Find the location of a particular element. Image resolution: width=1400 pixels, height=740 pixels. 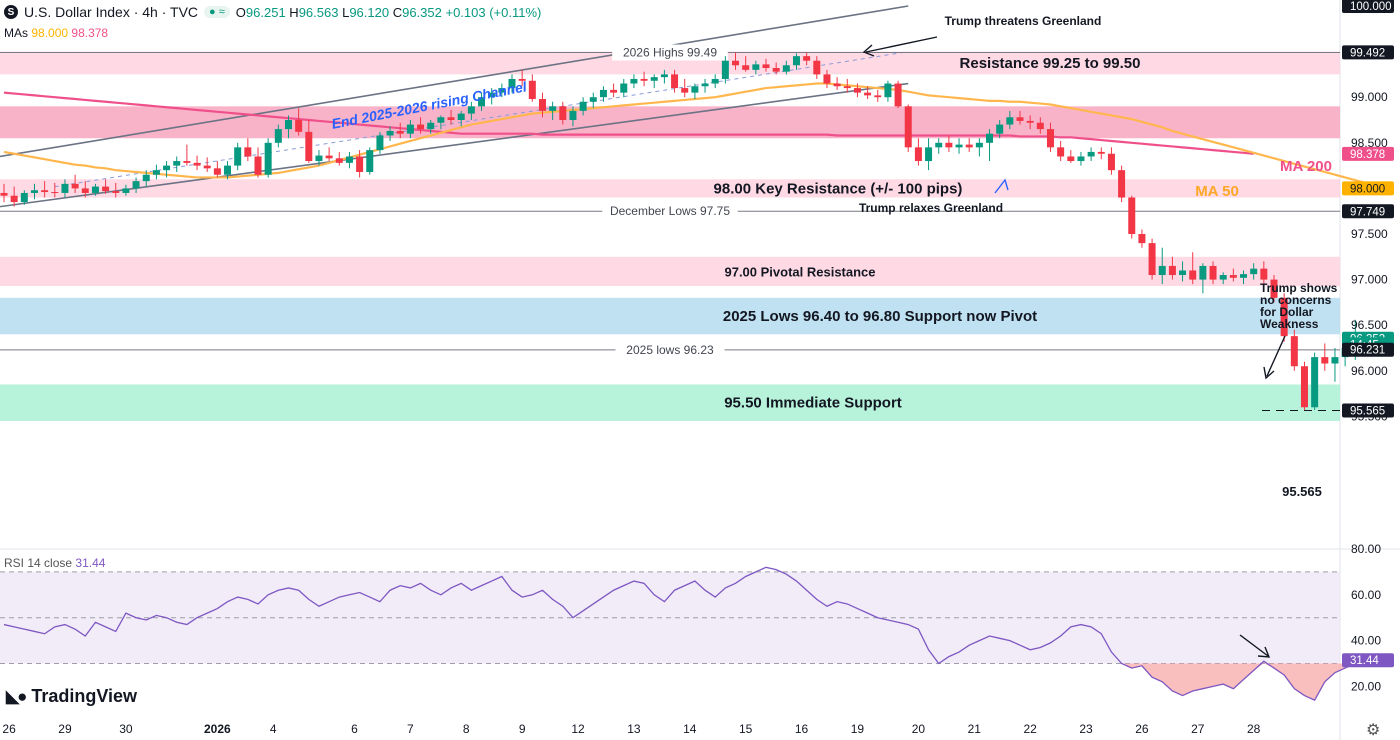

rsi-axis-tick-0: 80.00 is located at coordinates (1366, 549).